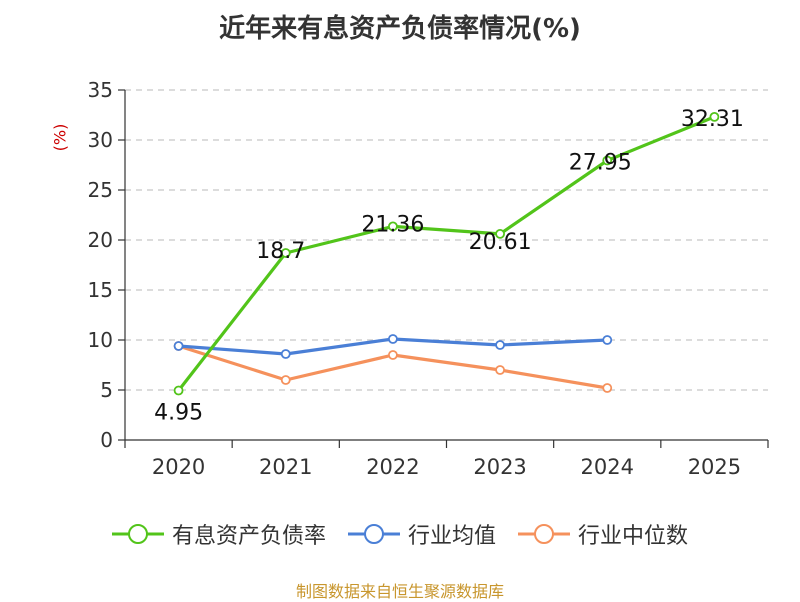  I want to click on data-label: 32.31, so click(712, 119).